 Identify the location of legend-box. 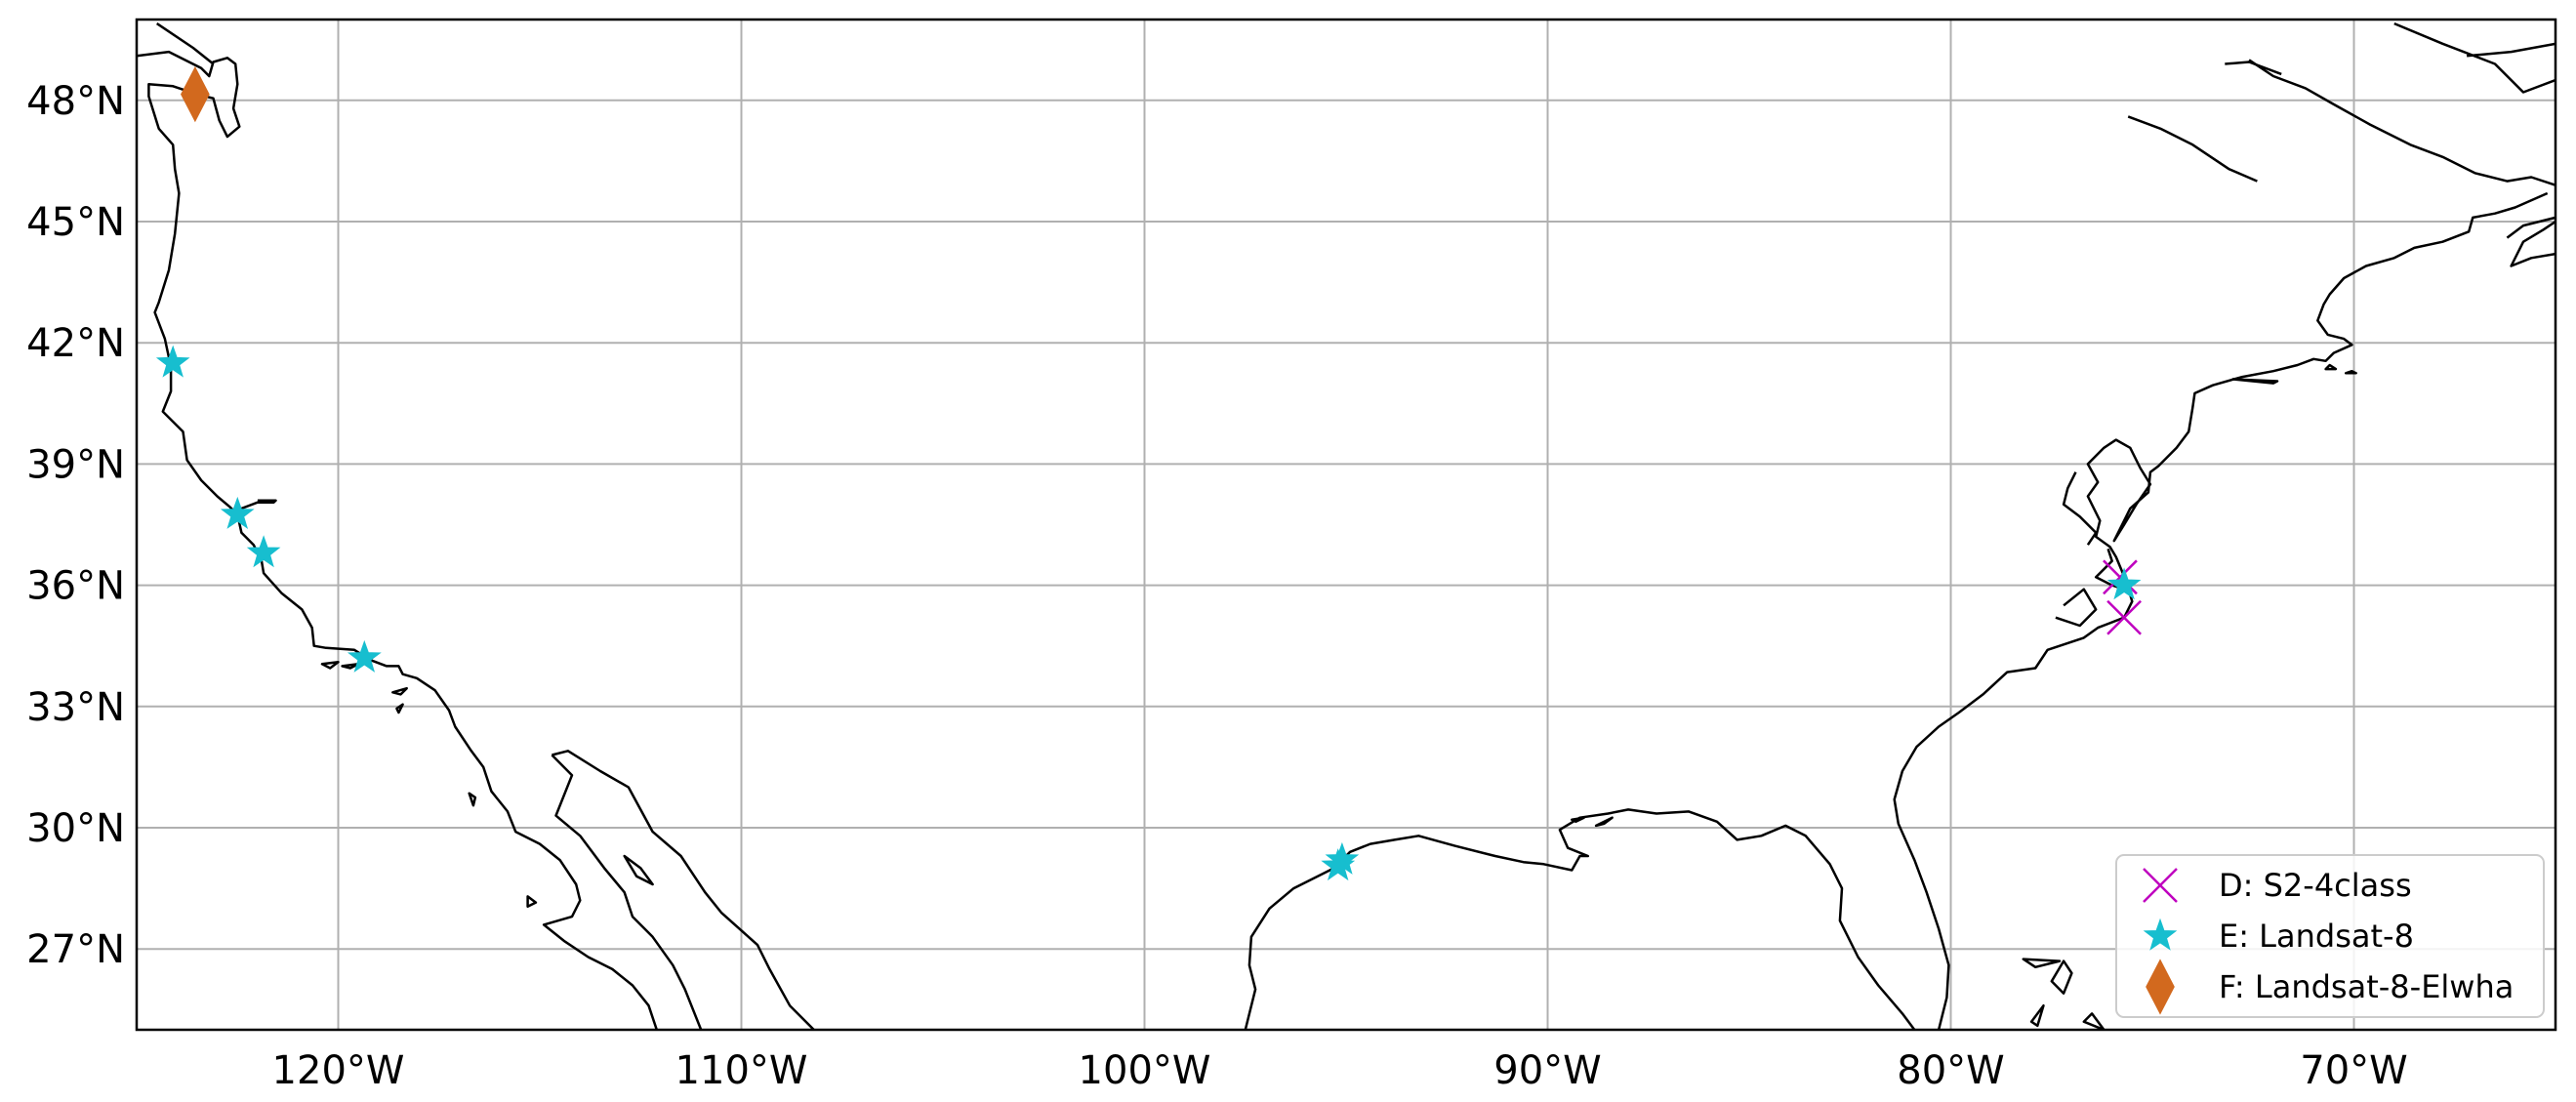
(2330, 936).